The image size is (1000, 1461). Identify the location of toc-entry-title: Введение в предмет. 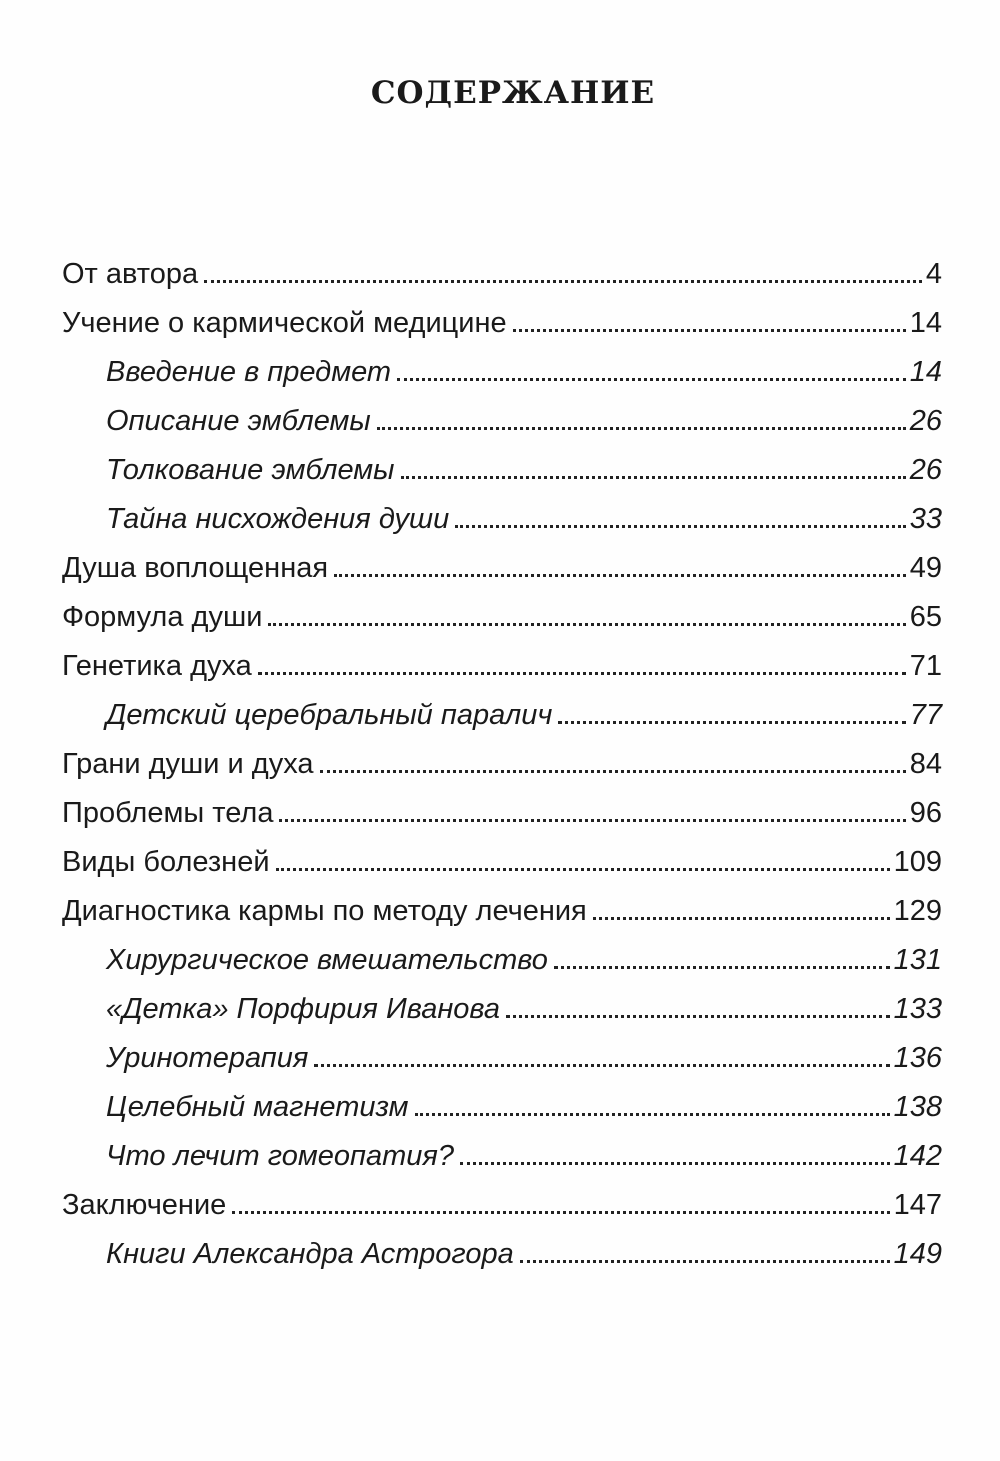
(249, 372).